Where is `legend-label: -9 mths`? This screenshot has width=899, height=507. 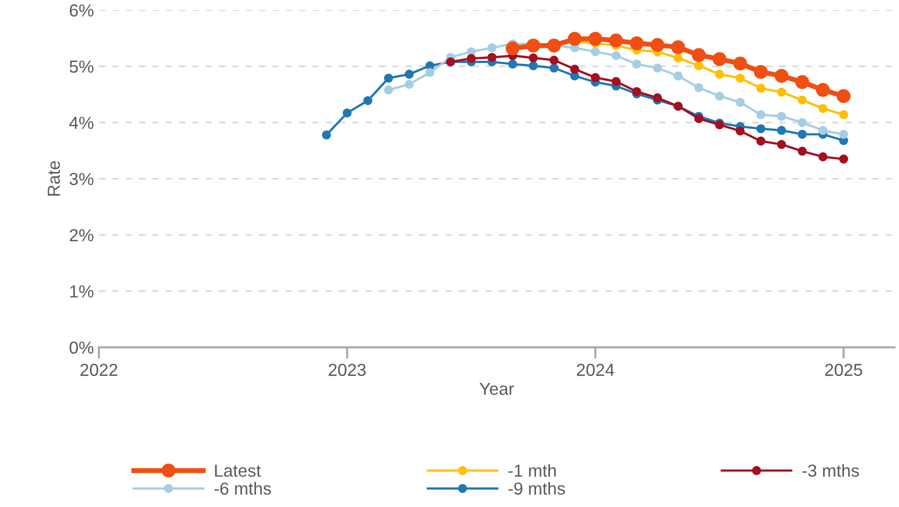 legend-label: -9 mths is located at coordinates (536, 488).